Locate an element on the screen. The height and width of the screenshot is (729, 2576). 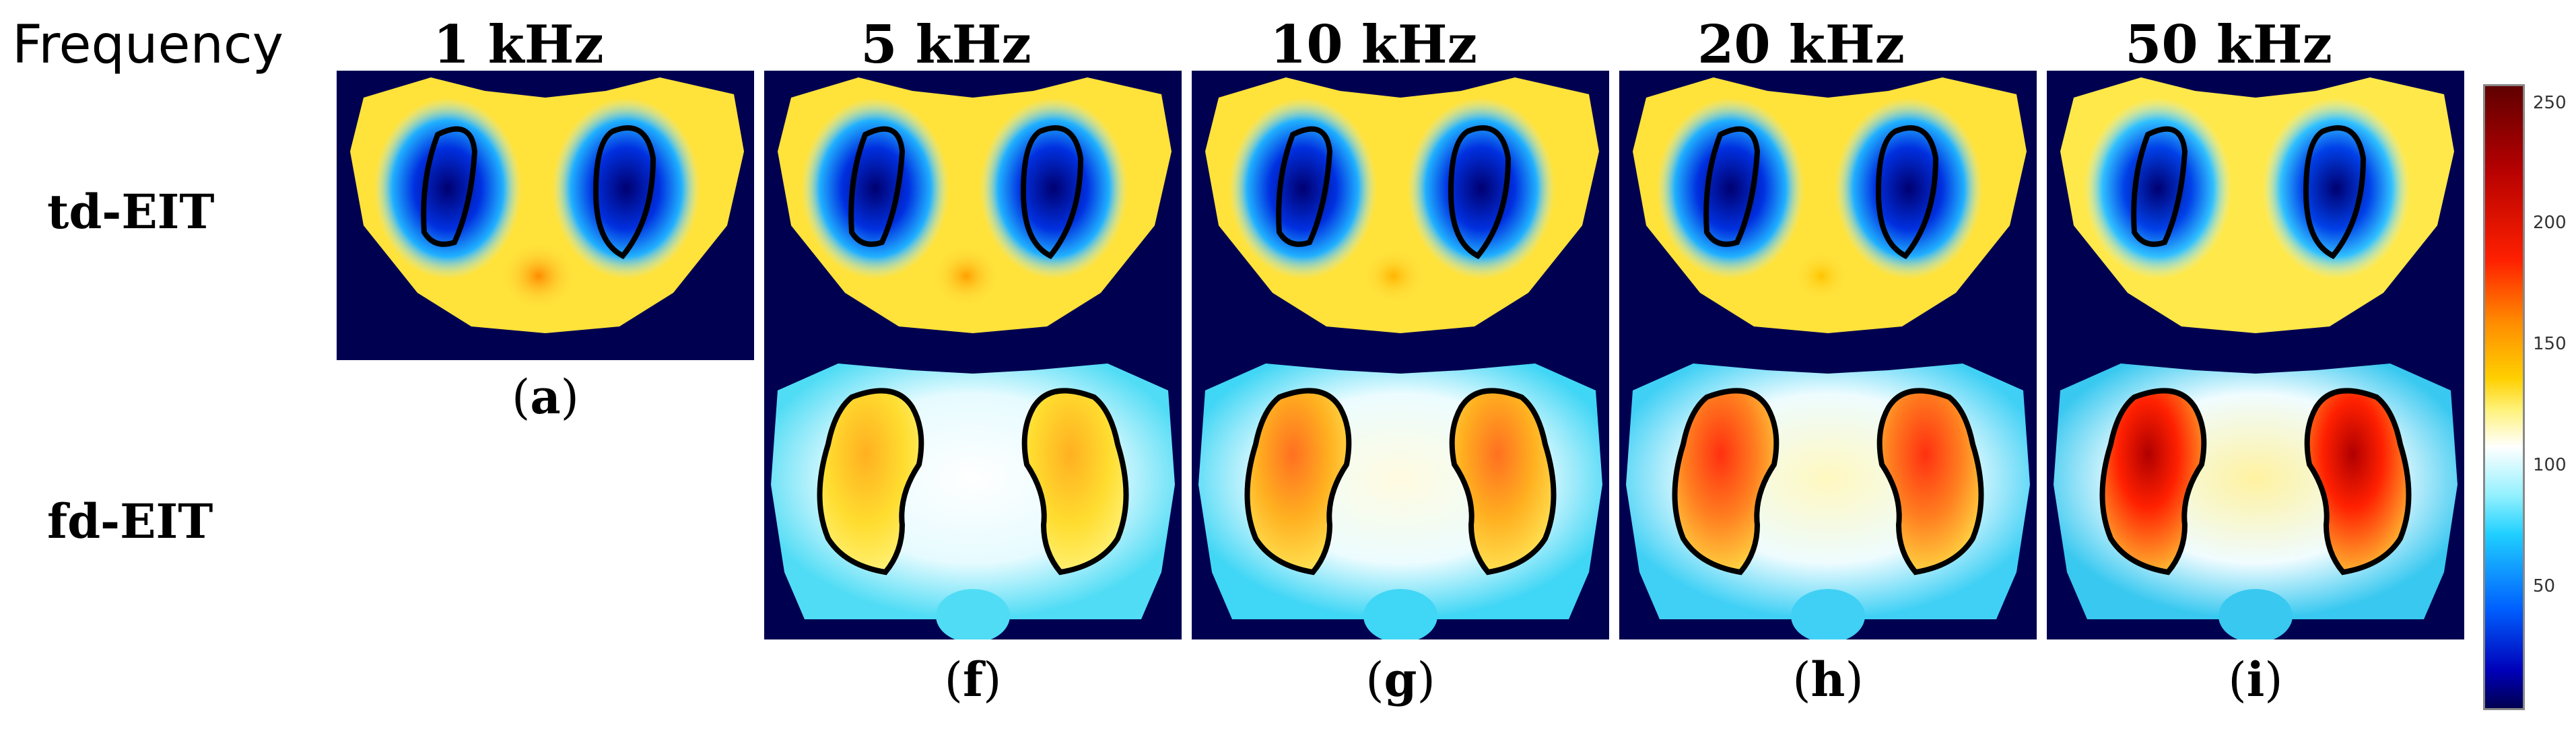
td-eit-image-c is located at coordinates (1400, 215).